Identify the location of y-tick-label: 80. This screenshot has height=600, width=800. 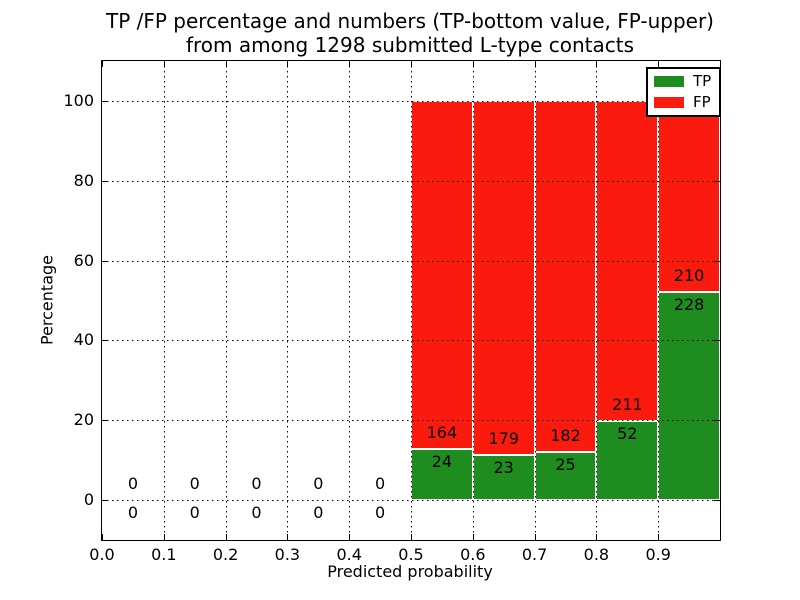
(83, 180).